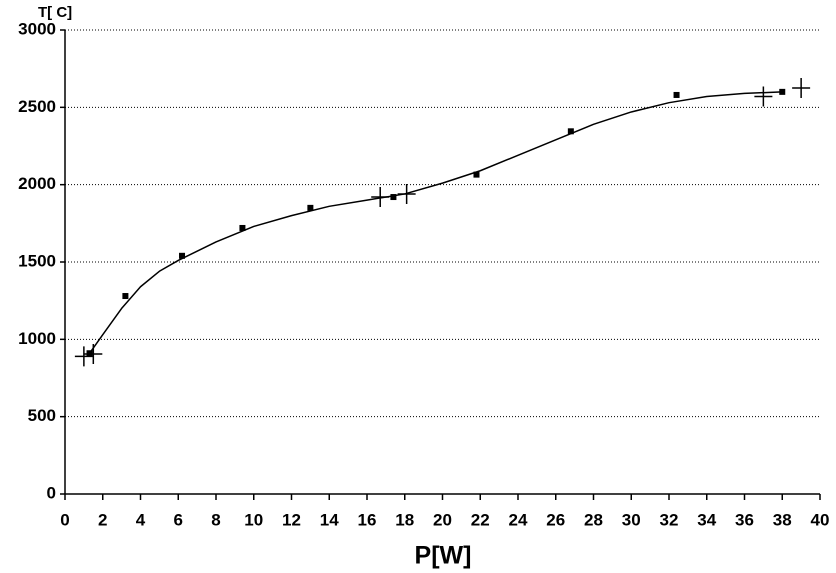 Image resolution: width=836 pixels, height=573 pixels. I want to click on x-tick-label: 10, so click(253, 519).